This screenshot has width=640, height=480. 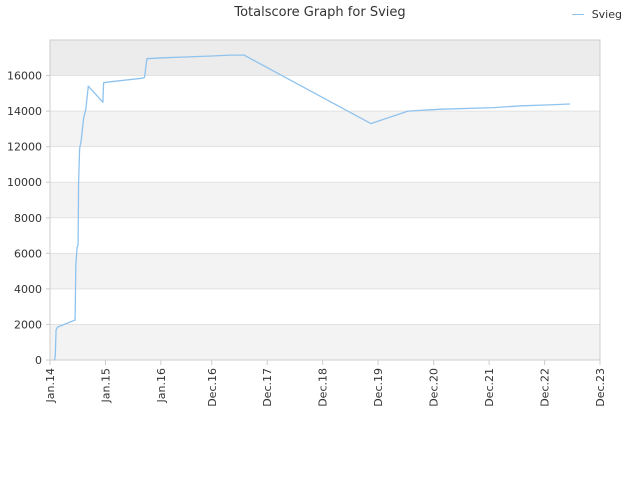 I want to click on y-tick-label: 10000, so click(x=24, y=182).